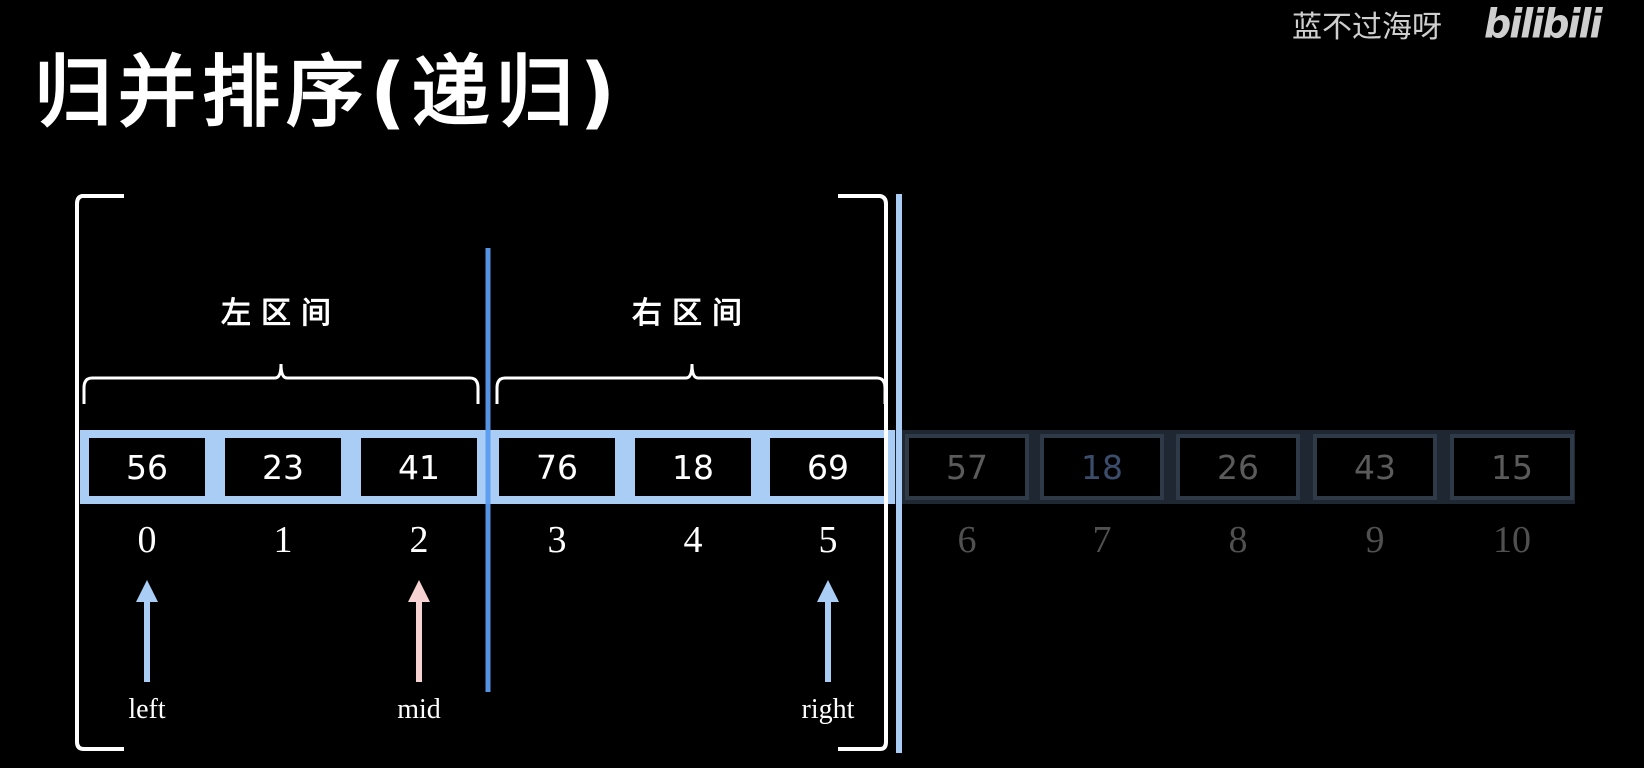 Image resolution: width=1644 pixels, height=768 pixels. Describe the element at coordinates (828, 709) in the screenshot. I see `right-pointer-label: right` at that location.